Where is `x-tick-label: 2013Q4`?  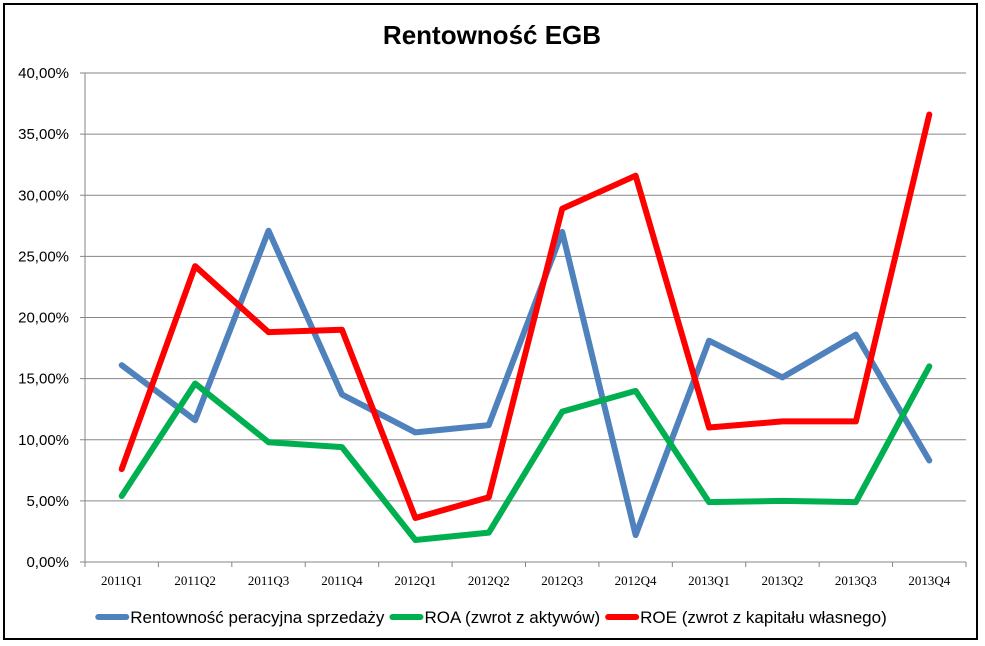 x-tick-label: 2013Q4 is located at coordinates (929, 580).